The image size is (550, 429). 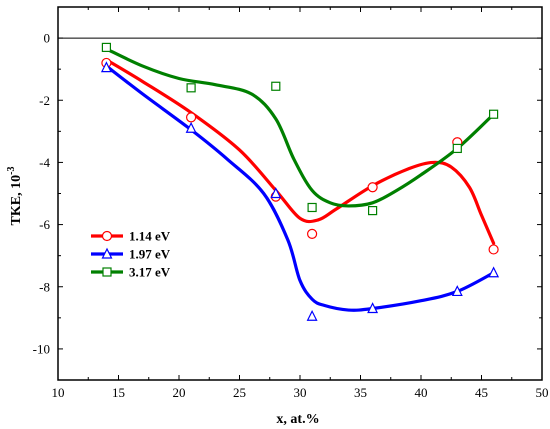 What do you see at coordinates (44, 100) in the screenshot?
I see `y-tick-label: -2` at bounding box center [44, 100].